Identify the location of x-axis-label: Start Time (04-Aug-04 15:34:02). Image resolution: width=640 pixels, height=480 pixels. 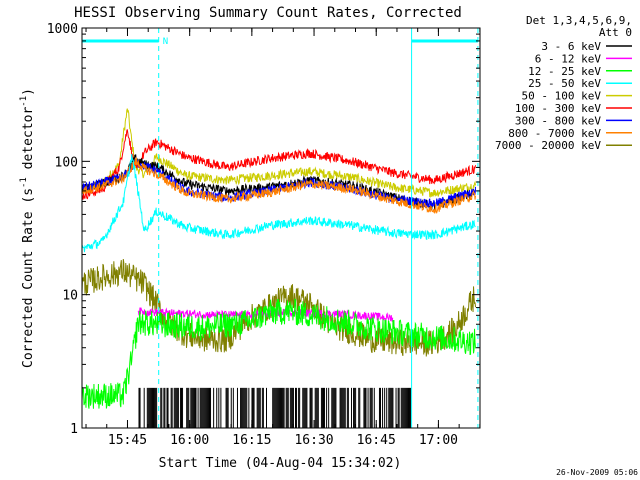
(280, 463).